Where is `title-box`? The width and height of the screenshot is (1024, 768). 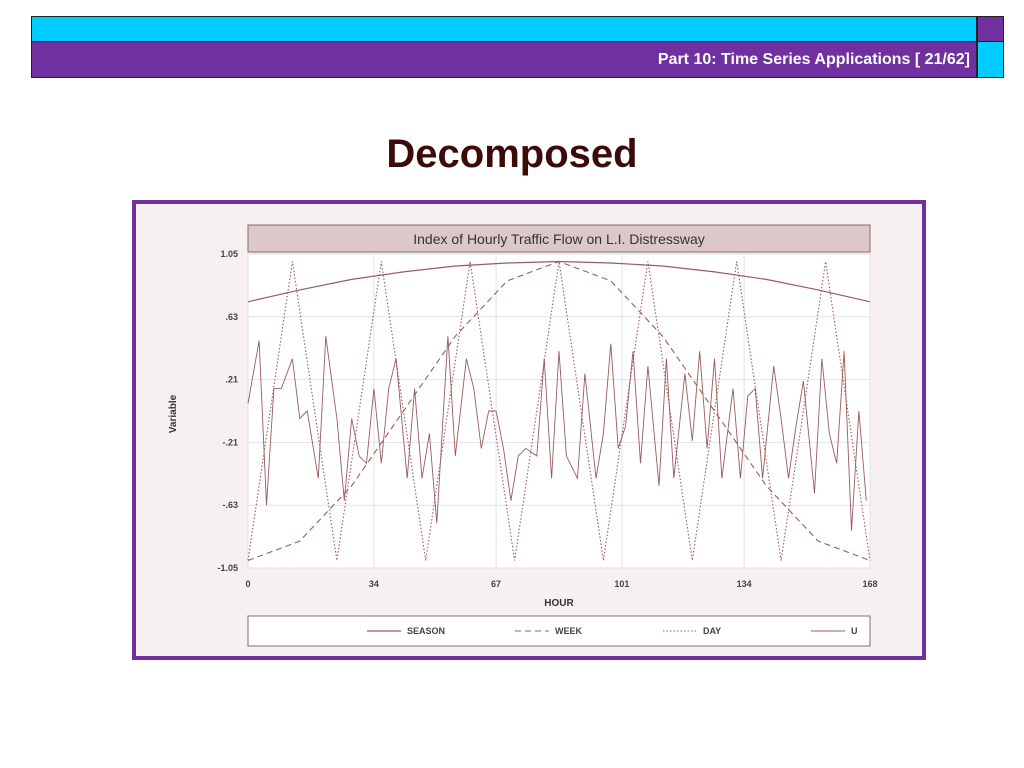
title-box is located at coordinates (559, 238).